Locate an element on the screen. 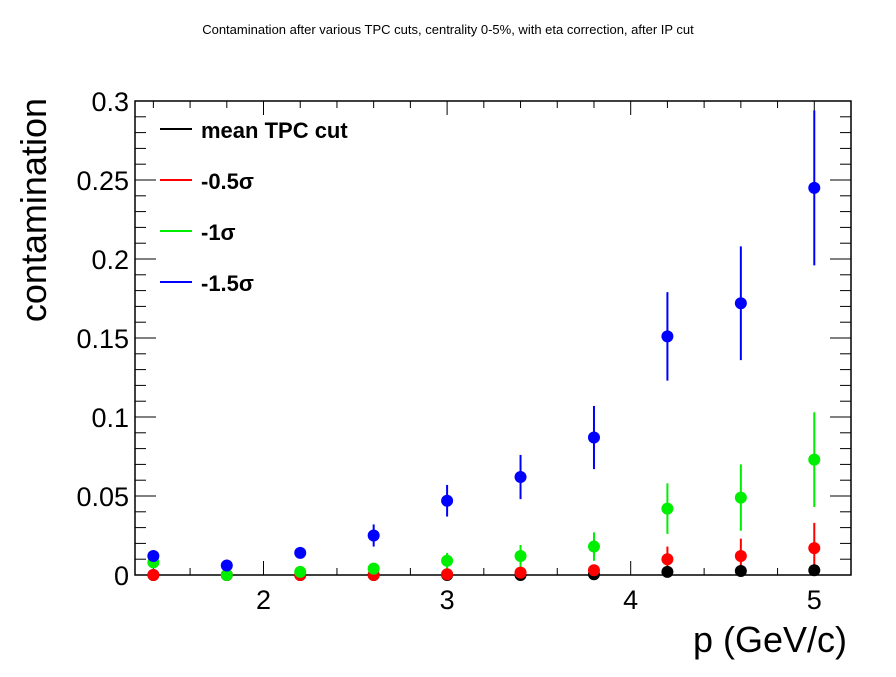 The height and width of the screenshot is (677, 896). legend-label: -0.5σ is located at coordinates (227, 181).